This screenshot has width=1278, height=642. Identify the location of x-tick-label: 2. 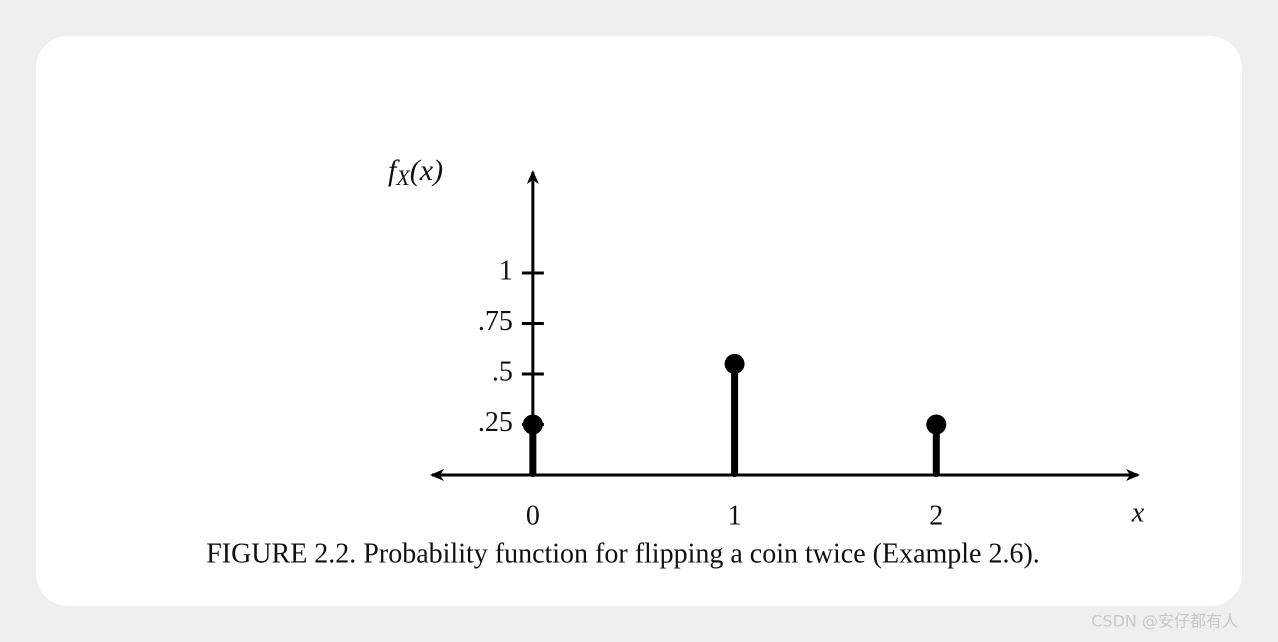
(936, 515).